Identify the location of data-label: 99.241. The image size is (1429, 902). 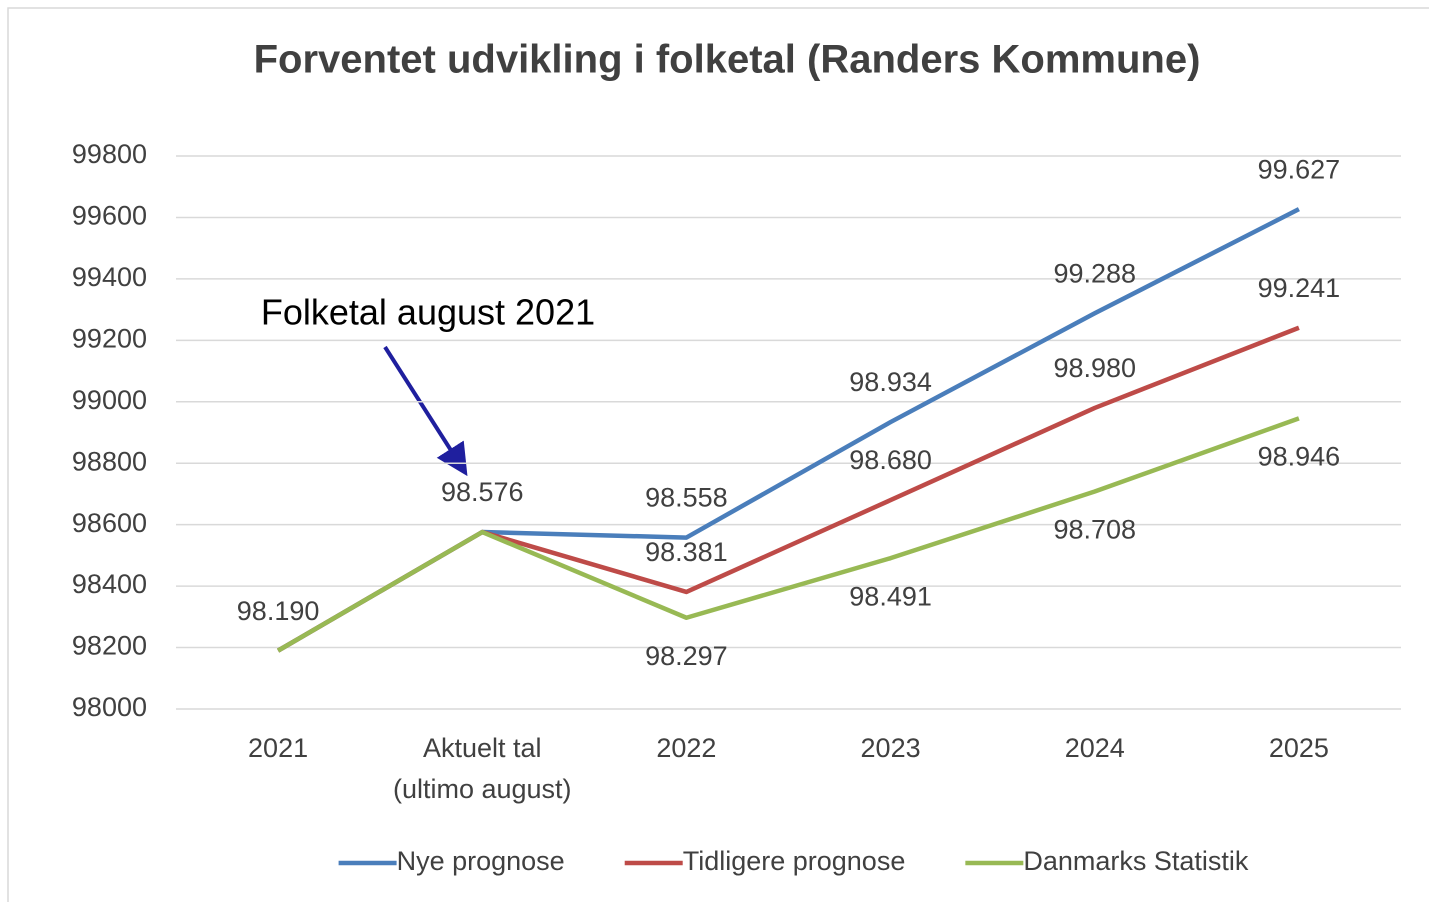
(1299, 288).